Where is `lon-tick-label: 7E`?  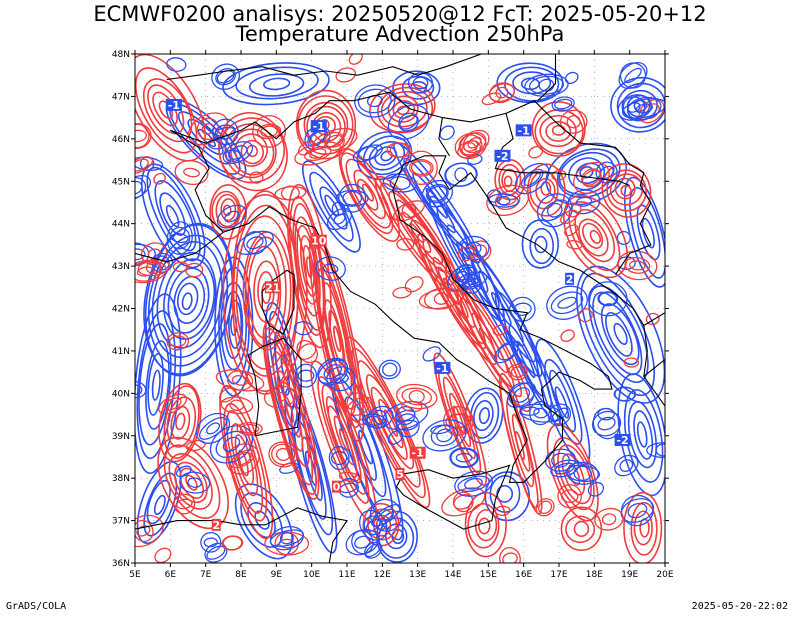 lon-tick-label: 7E is located at coordinates (206, 575).